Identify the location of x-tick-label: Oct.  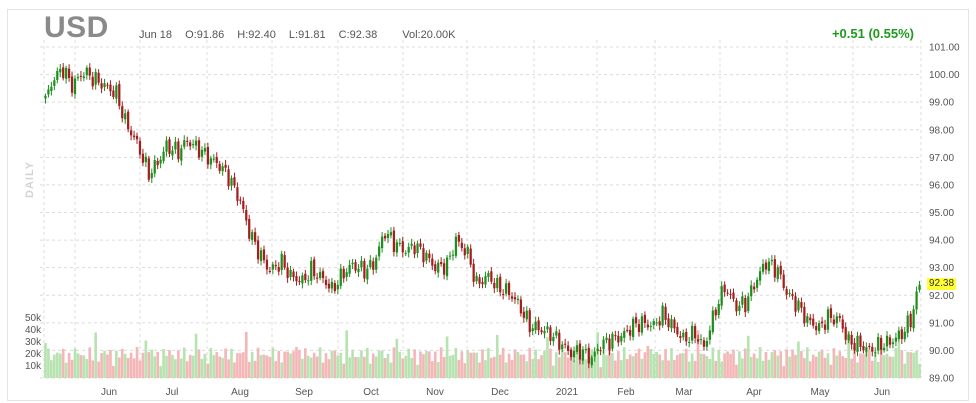
(371, 392).